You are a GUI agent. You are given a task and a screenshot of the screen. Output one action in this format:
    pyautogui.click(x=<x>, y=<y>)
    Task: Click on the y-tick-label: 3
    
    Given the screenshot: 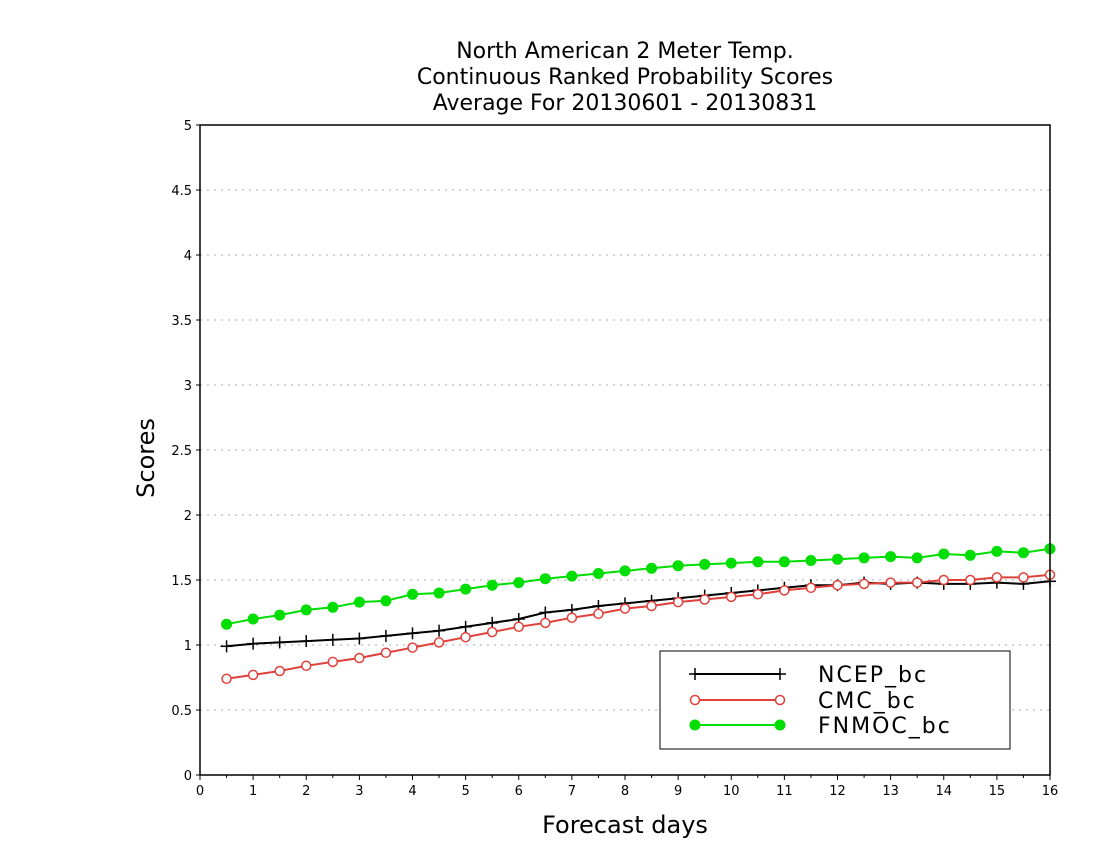 What is the action you would take?
    pyautogui.click(x=188, y=386)
    